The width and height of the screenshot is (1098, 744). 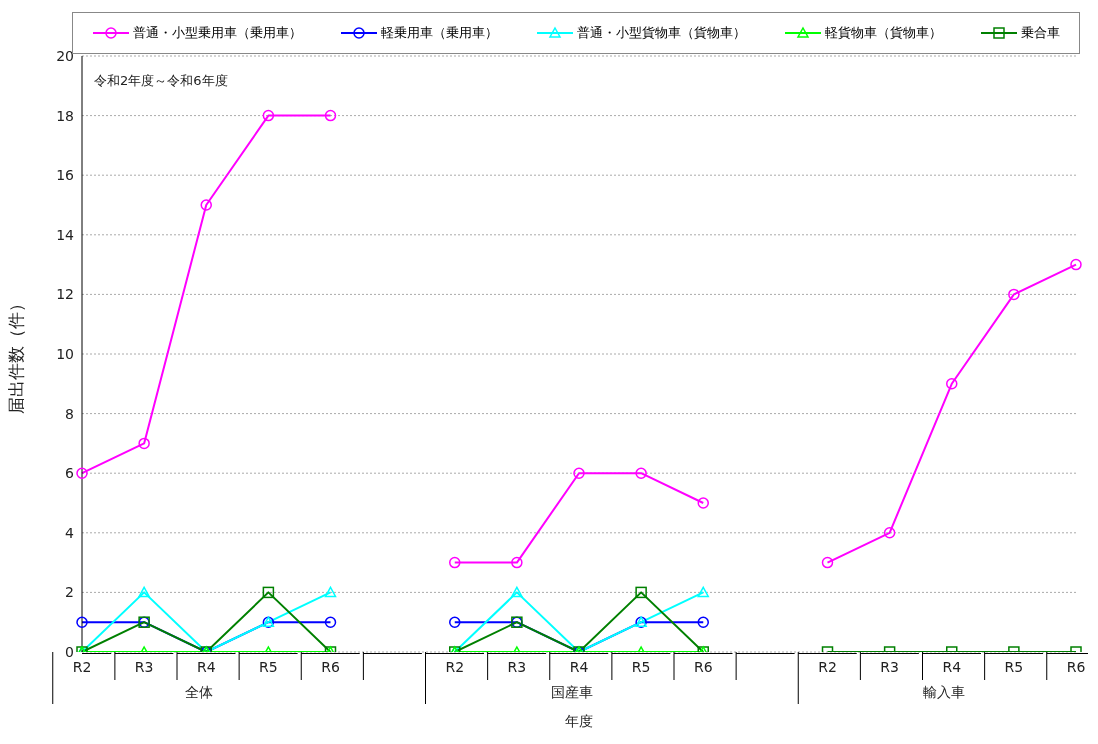 What do you see at coordinates (198, 692) in the screenshot?
I see `text: 全体` at bounding box center [198, 692].